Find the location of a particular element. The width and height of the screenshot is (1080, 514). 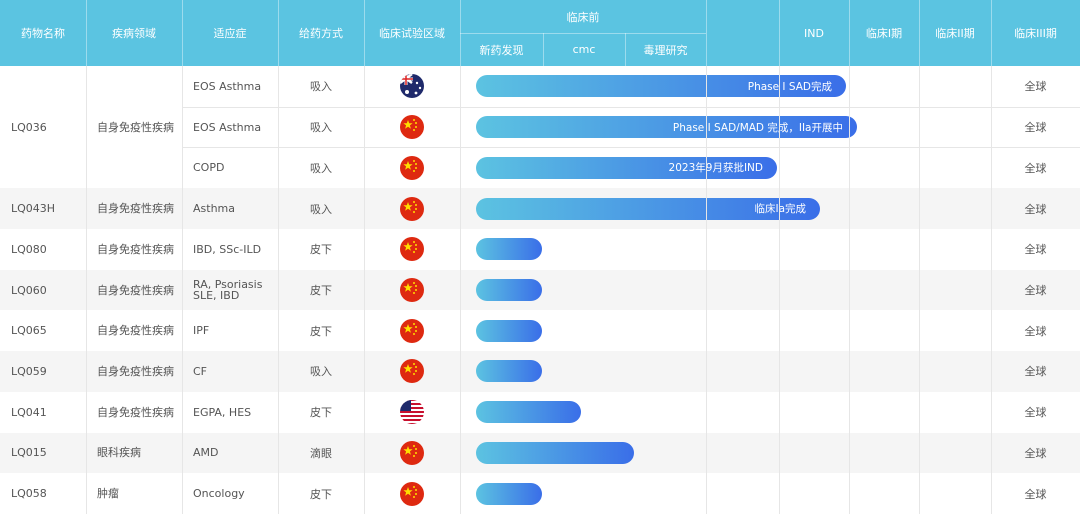

disease-area: 肿瘤 is located at coordinates (108, 494).